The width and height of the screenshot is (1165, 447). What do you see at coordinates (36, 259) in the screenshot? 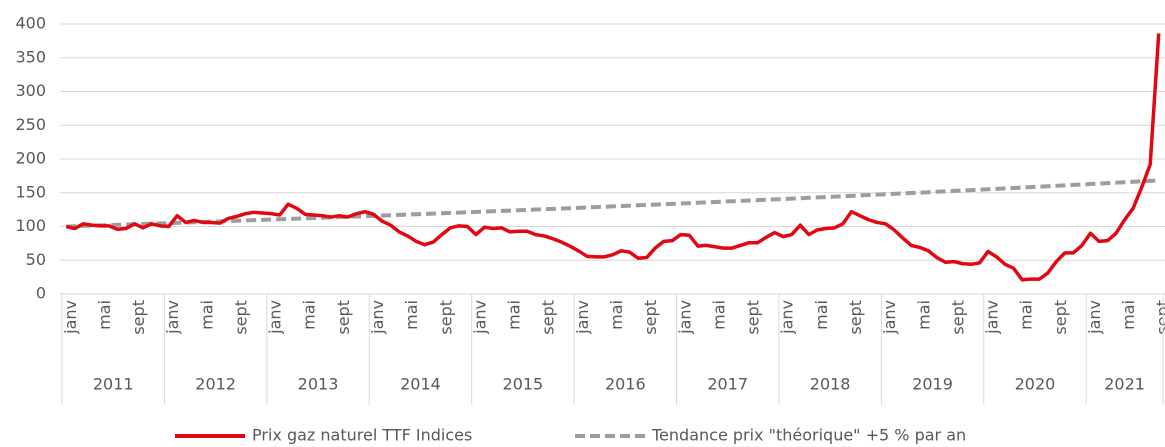
I see `y-tick-label: 50` at bounding box center [36, 259].